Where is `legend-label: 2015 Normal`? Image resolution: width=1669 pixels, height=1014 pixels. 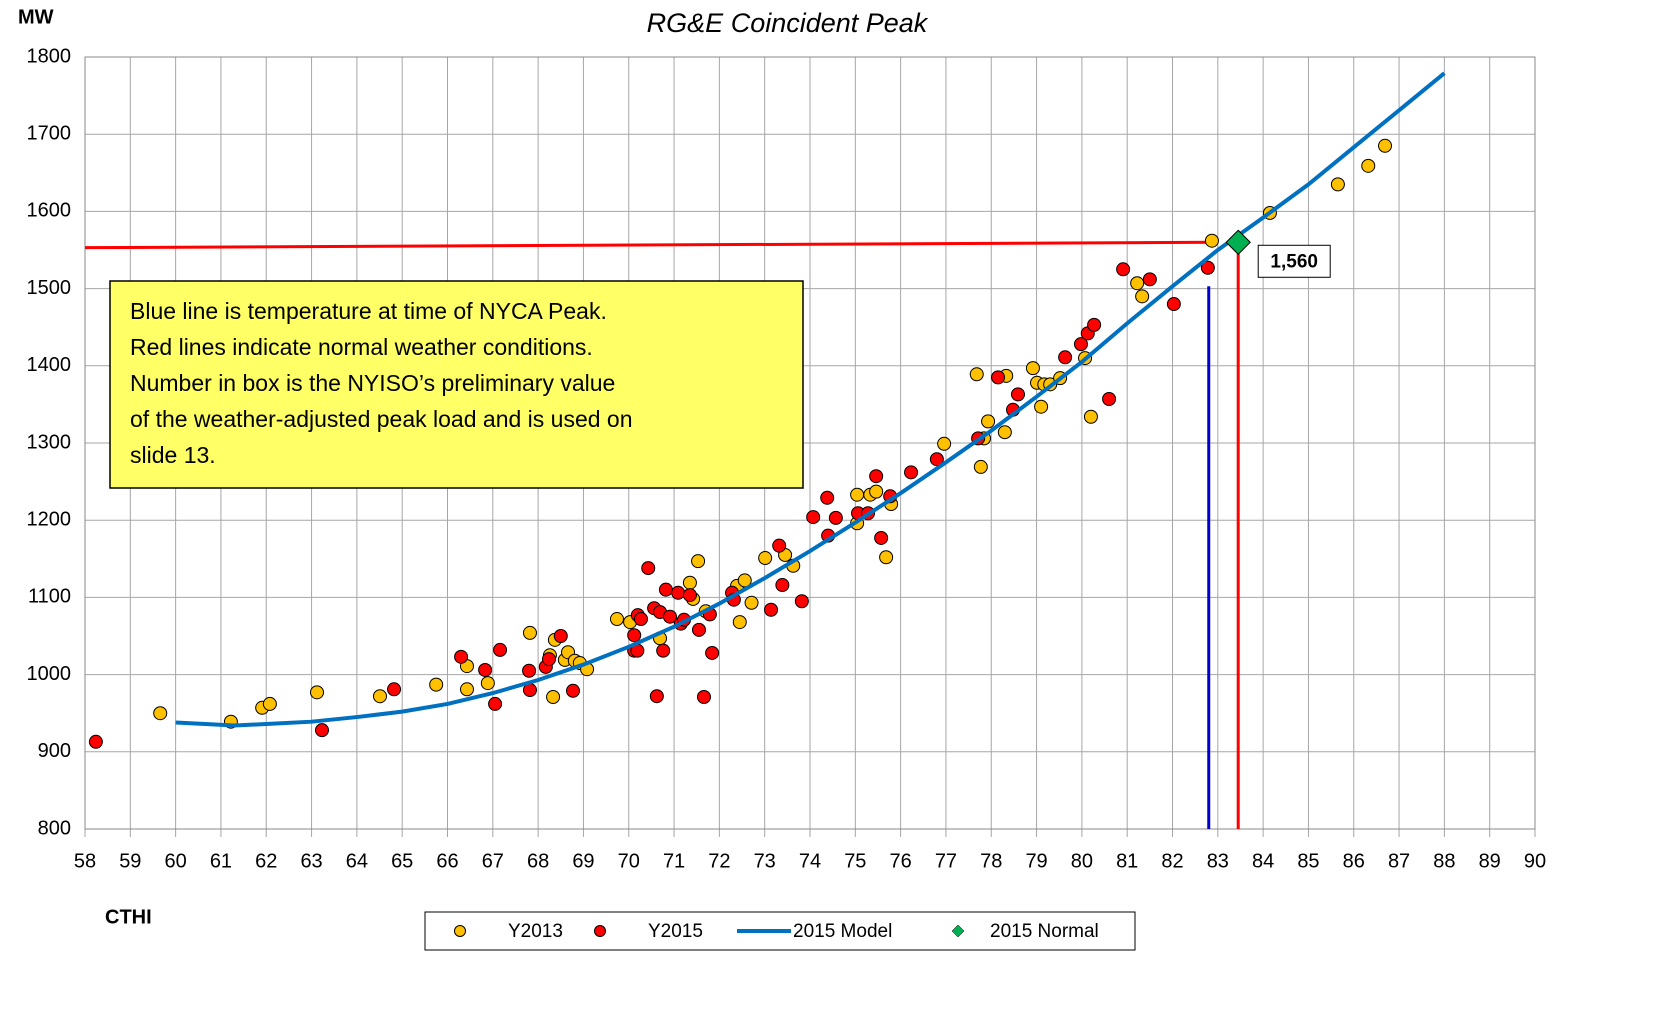 legend-label: 2015 Normal is located at coordinates (1044, 931).